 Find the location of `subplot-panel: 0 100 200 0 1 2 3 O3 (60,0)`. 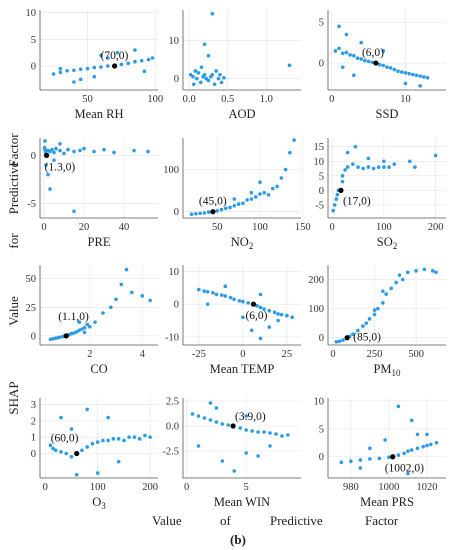

subplot-panel: 0 100 200 0 1 2 3 O3 (60,0) is located at coordinates (94, 454).